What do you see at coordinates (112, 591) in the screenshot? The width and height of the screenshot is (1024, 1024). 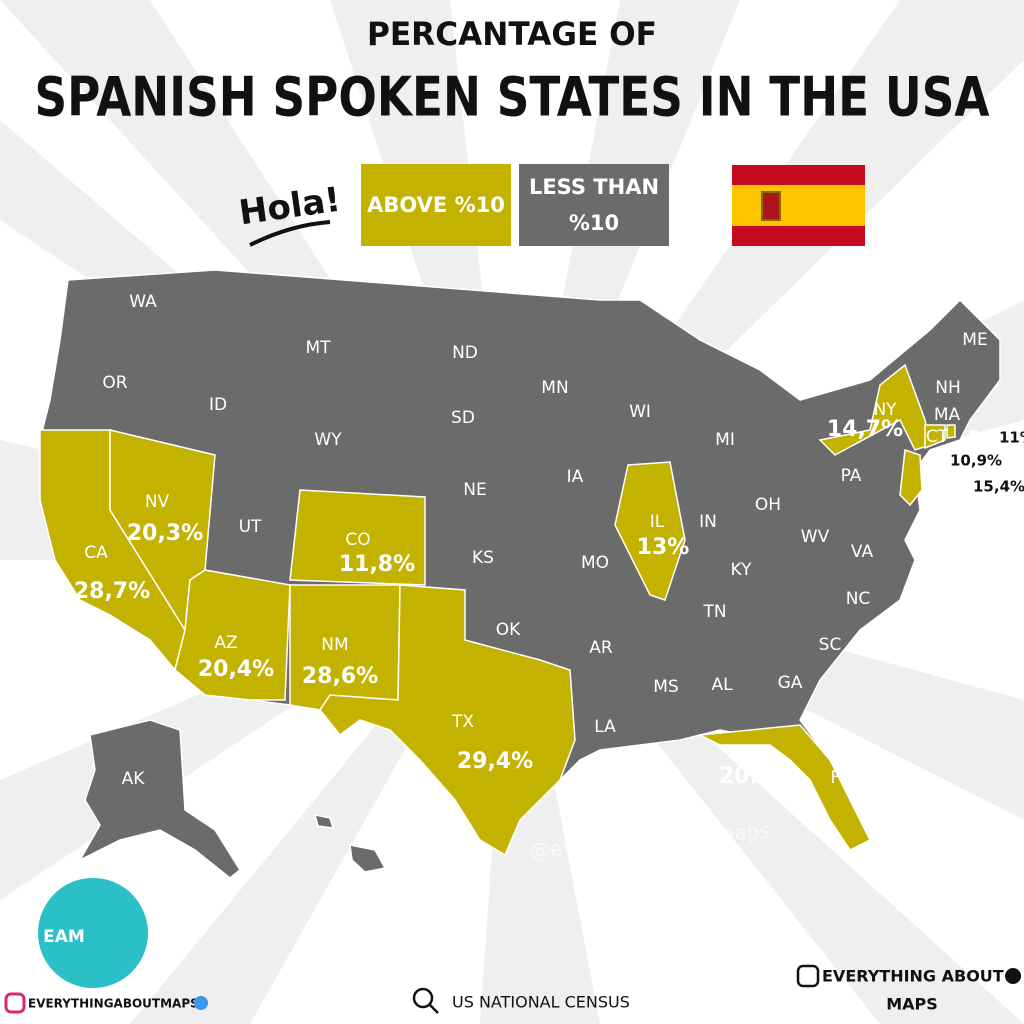 I see `state-value: 28,7%` at bounding box center [112, 591].